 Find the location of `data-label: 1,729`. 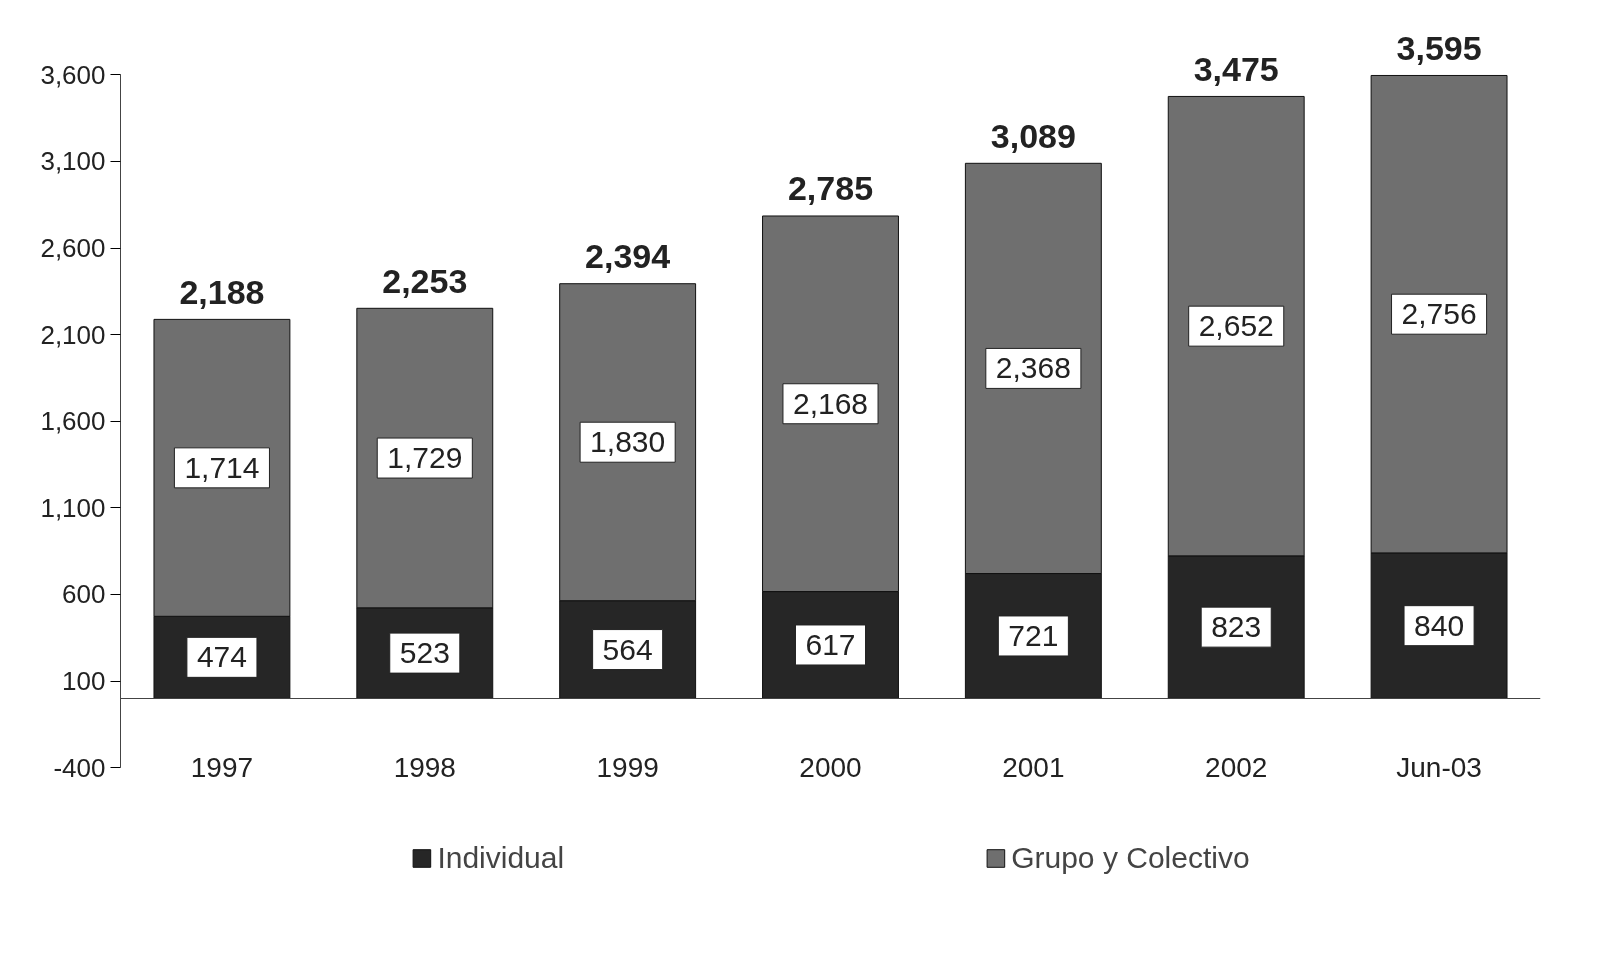

data-label: 1,729 is located at coordinates (425, 458).